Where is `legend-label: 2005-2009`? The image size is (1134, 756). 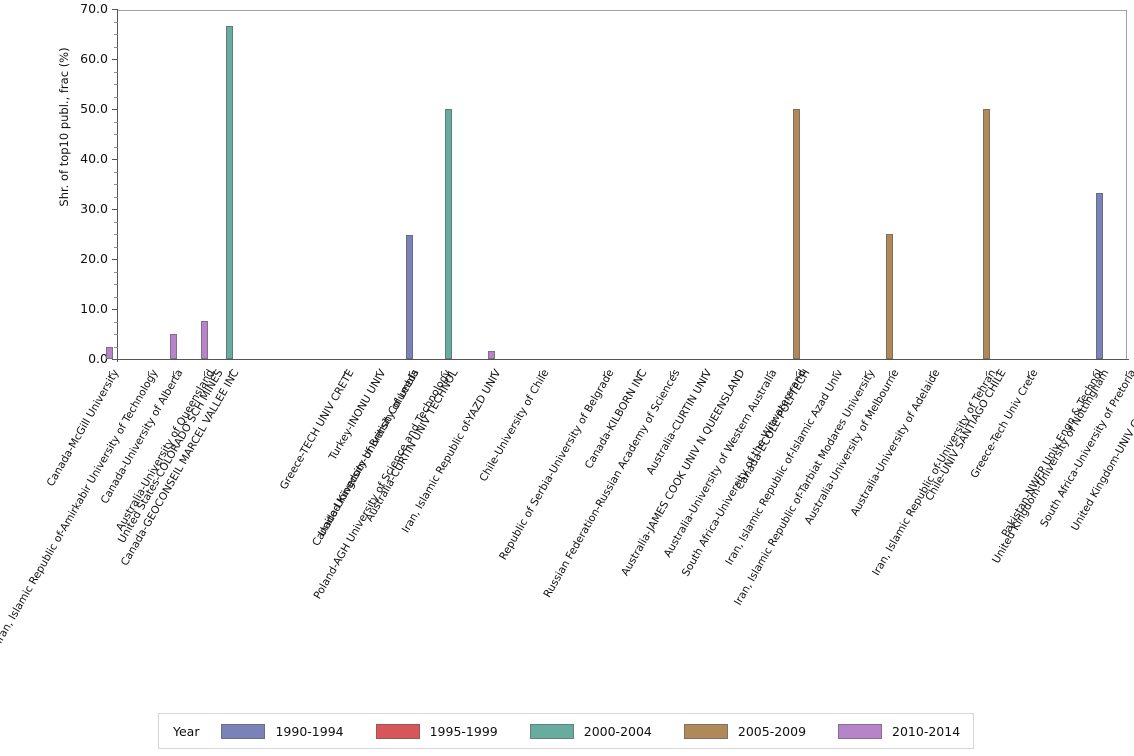 legend-label: 2005-2009 is located at coordinates (772, 731).